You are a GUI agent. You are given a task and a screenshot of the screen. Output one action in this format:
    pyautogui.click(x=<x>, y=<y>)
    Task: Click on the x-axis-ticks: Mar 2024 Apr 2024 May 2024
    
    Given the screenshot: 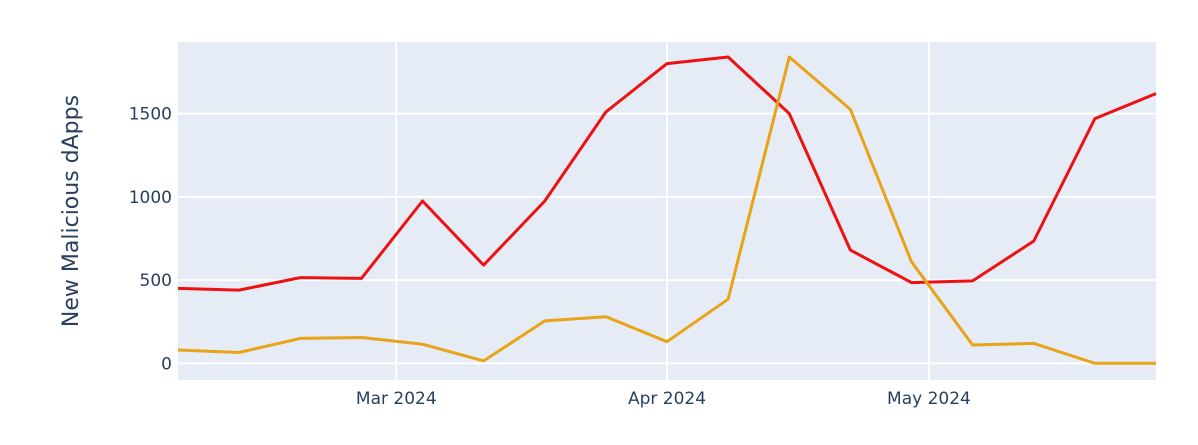 What is the action you would take?
    pyautogui.click(x=663, y=399)
    